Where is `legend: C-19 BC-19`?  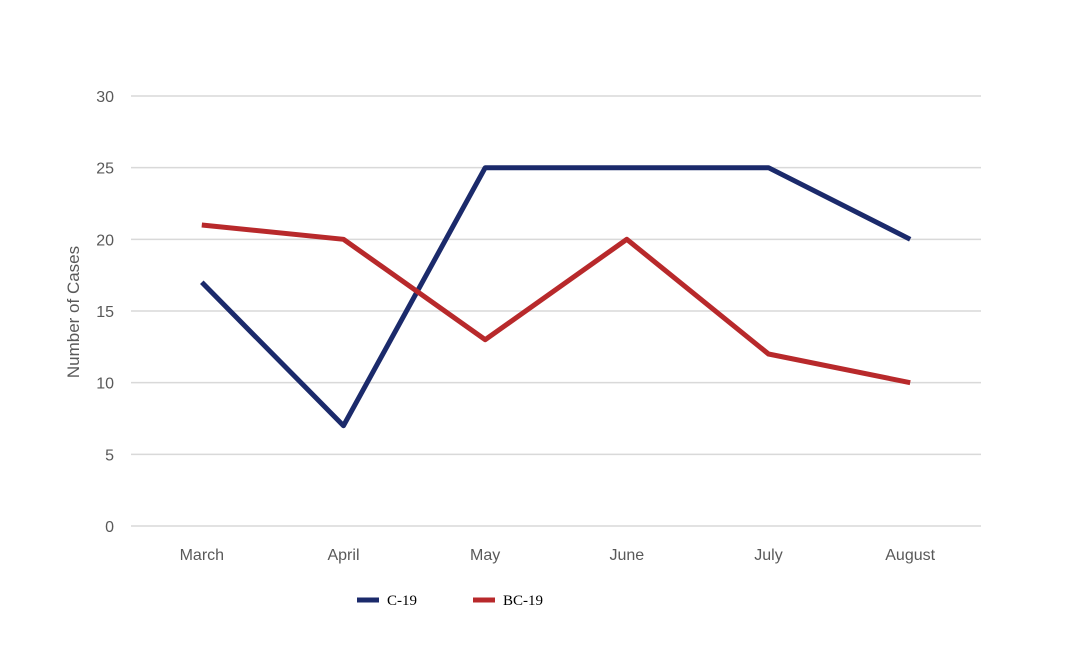 legend: C-19 BC-19 is located at coordinates (450, 601).